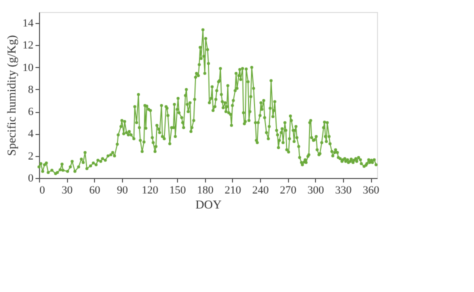 This screenshot has width=474, height=292. What do you see at coordinates (31, 178) in the screenshot?
I see `y-tick-label: 0` at bounding box center [31, 178].